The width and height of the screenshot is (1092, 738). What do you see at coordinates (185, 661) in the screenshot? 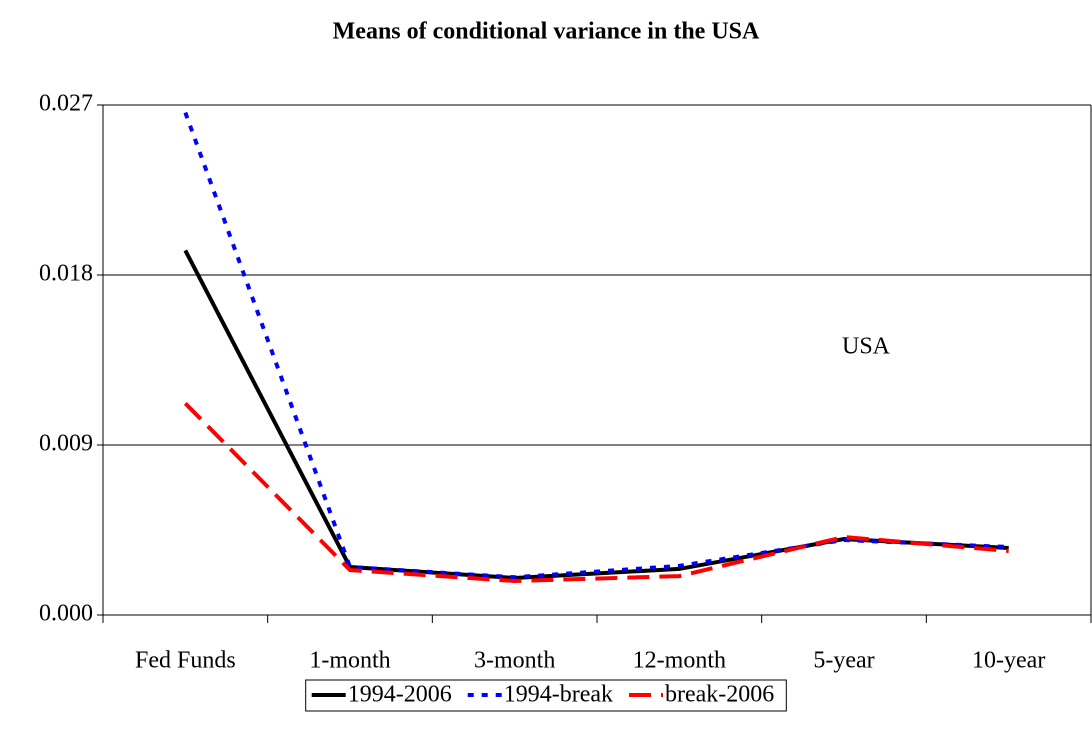
I see `x-tick-label: Fed Funds` at bounding box center [185, 661].